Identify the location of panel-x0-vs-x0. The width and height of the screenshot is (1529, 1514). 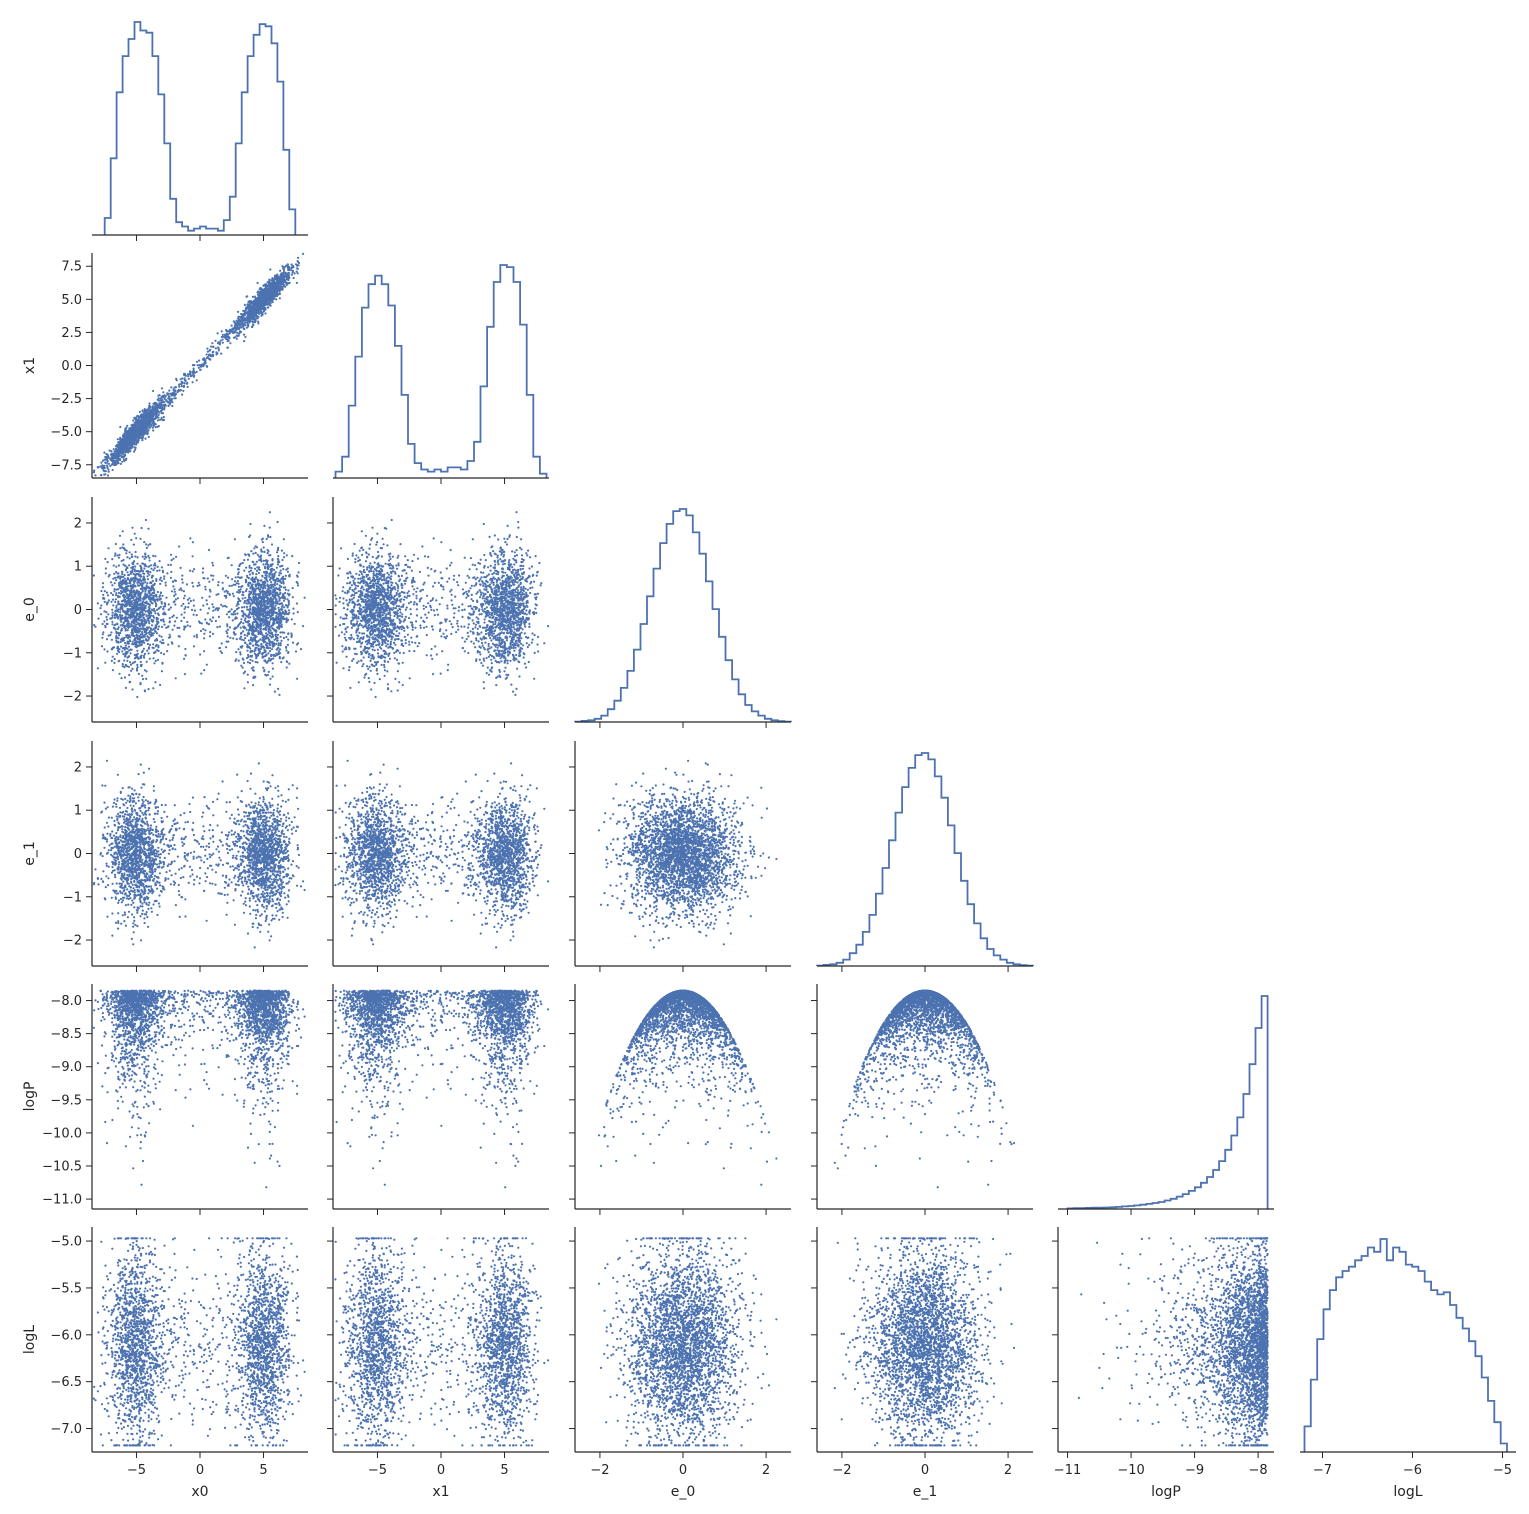
(200, 131).